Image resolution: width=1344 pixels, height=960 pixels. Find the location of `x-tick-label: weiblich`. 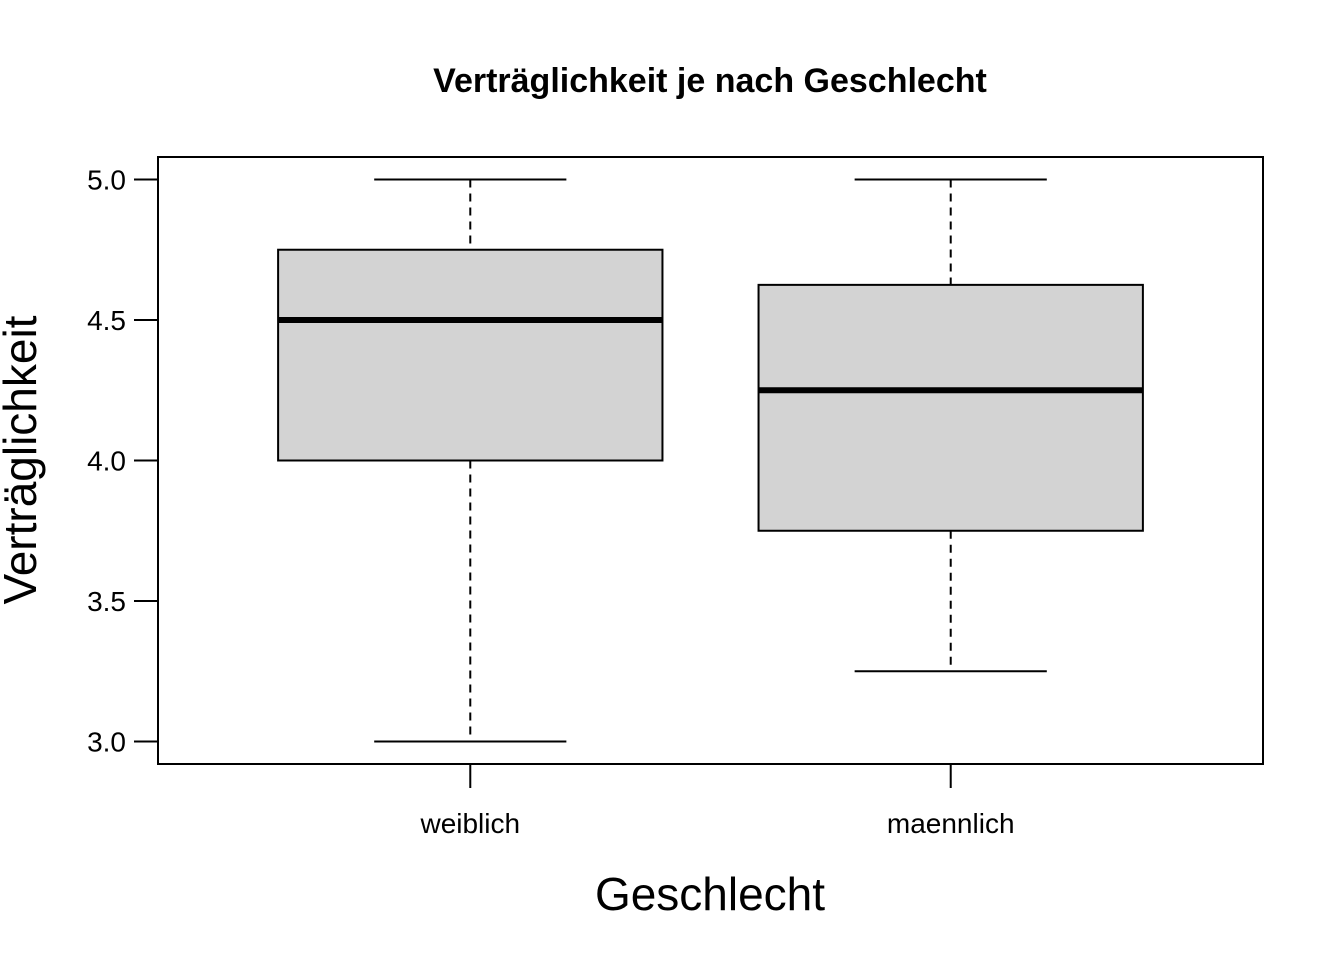

x-tick-label: weiblich is located at coordinates (469, 823).